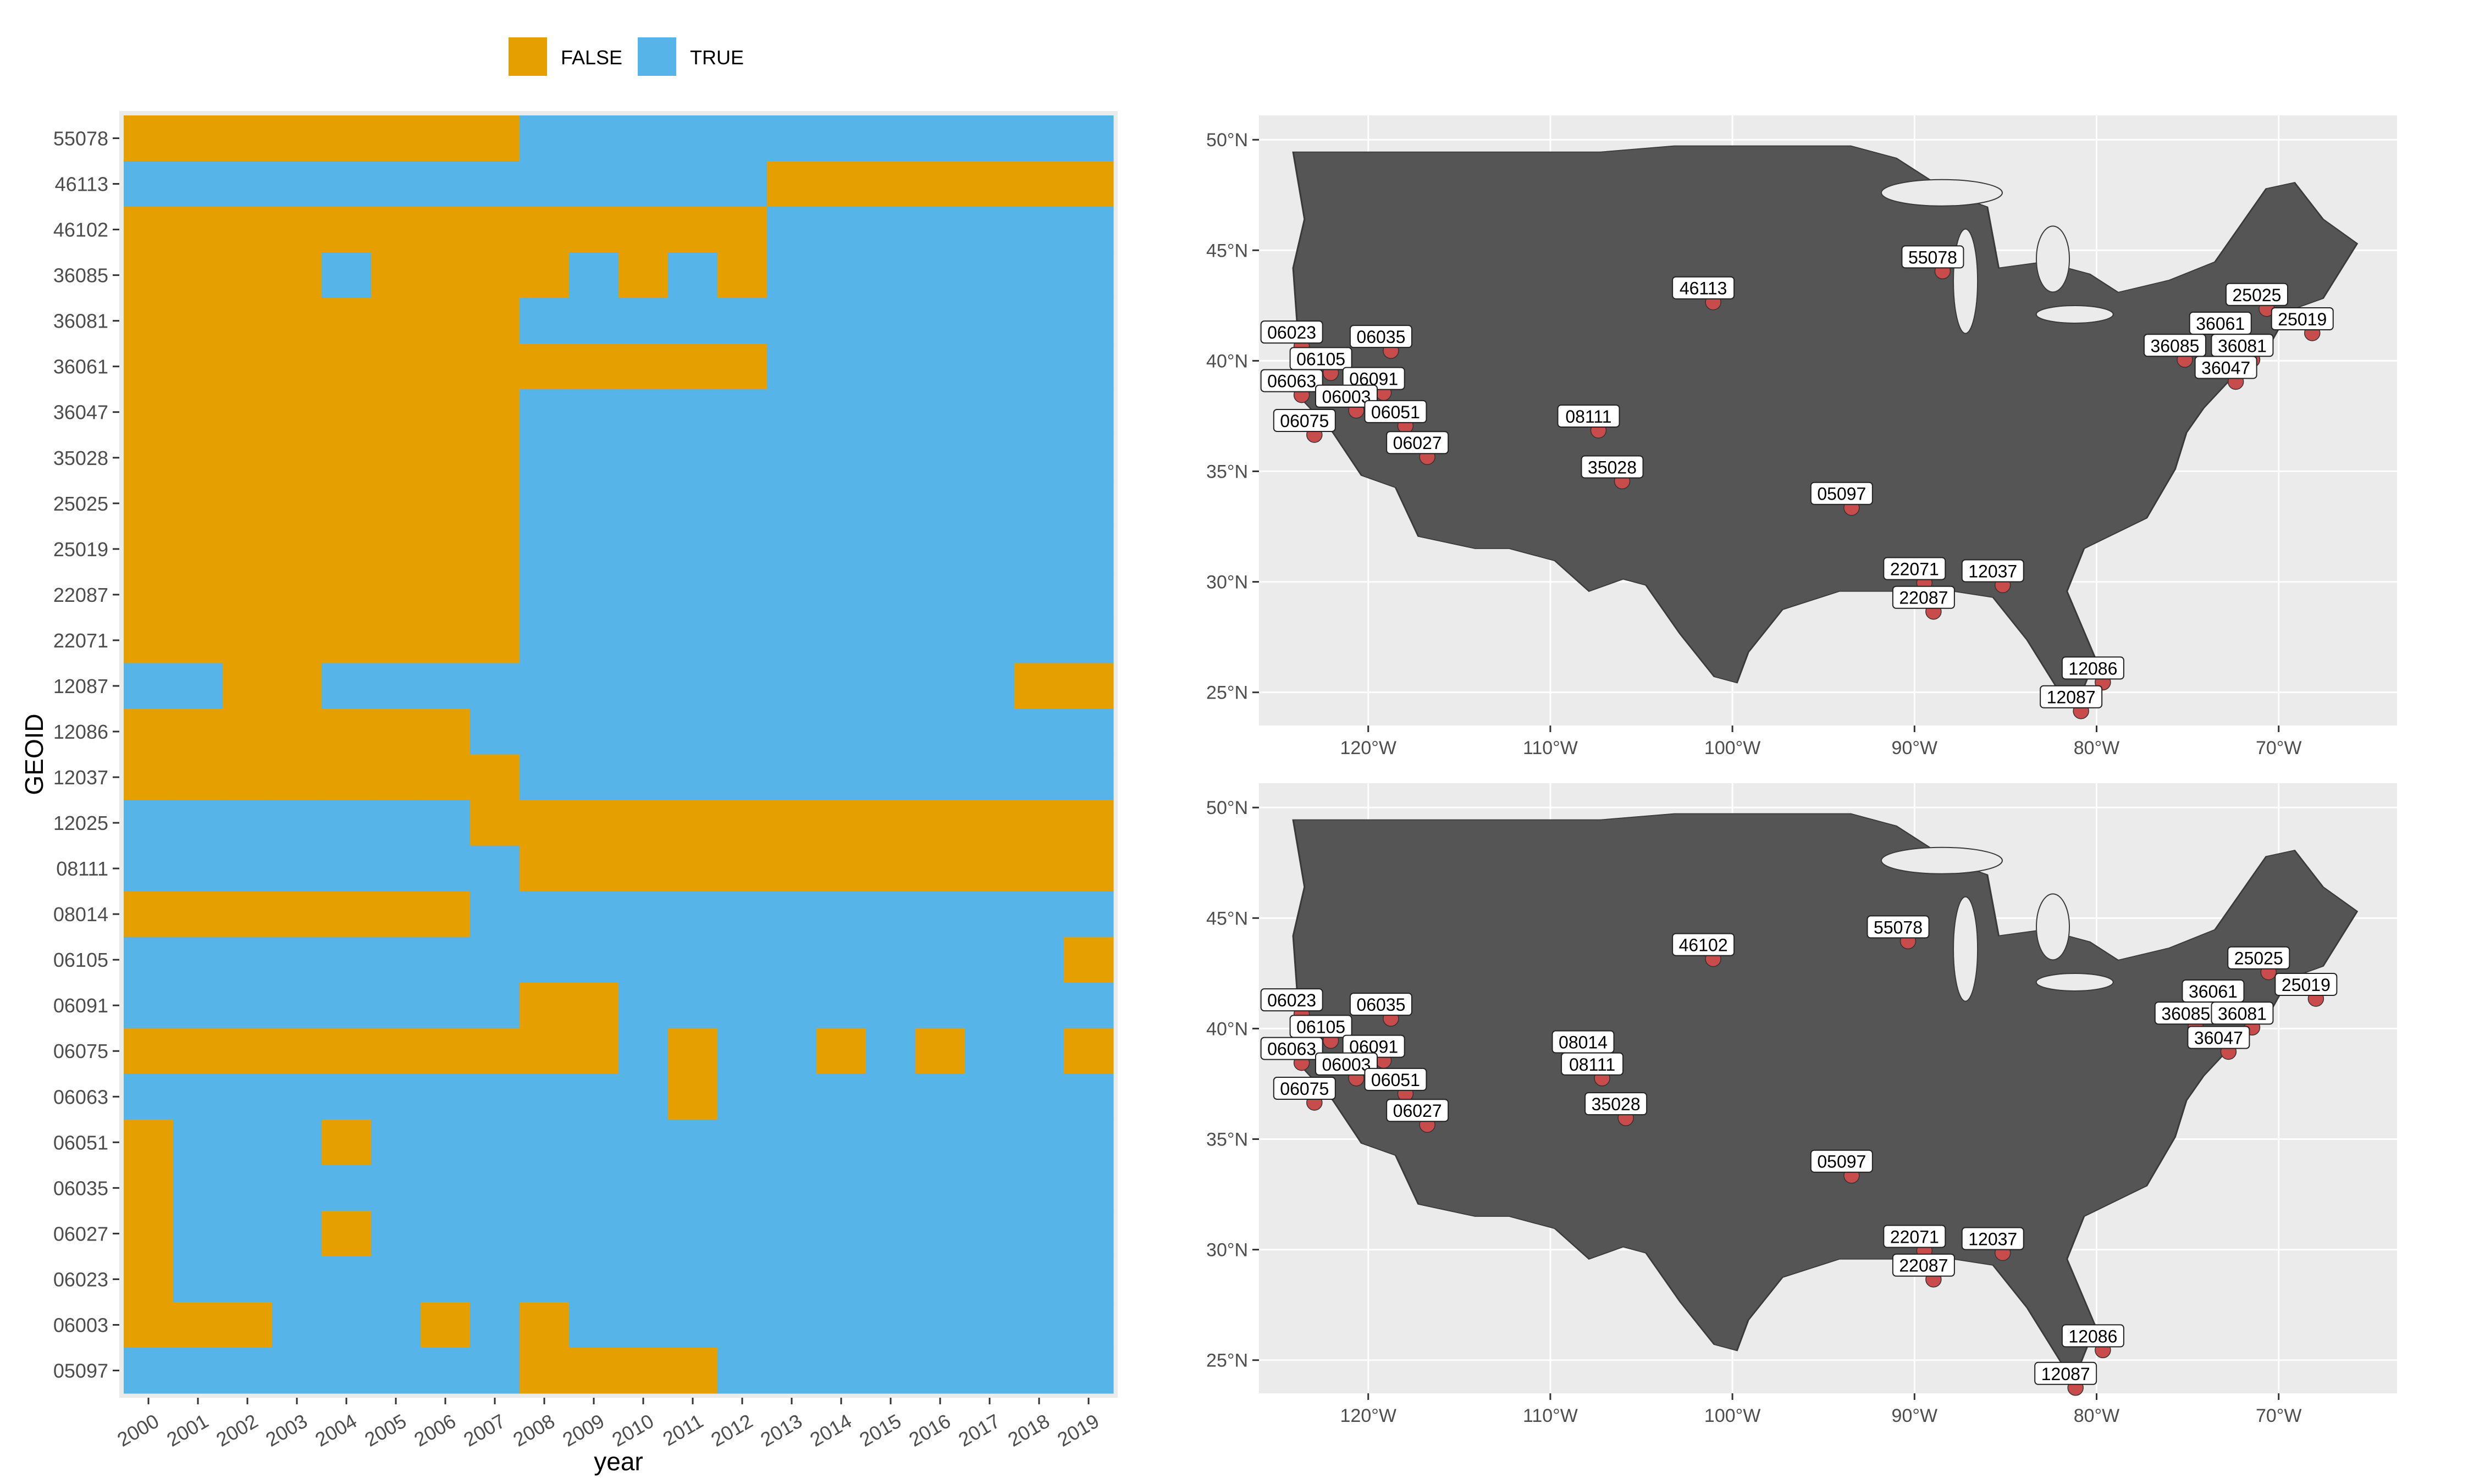  I want to click on county-label: 35028, so click(1616, 1104).